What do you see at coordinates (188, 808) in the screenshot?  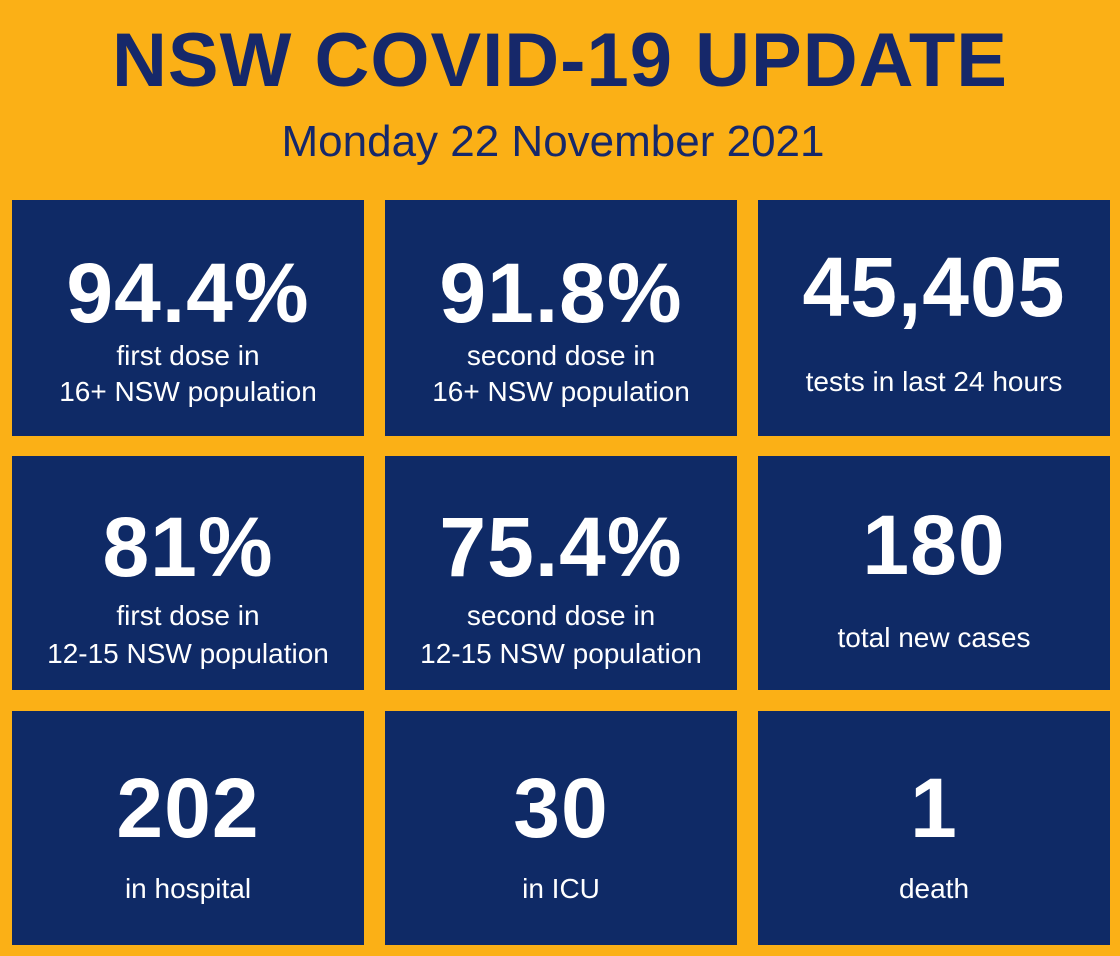 I see `stat-value: 202` at bounding box center [188, 808].